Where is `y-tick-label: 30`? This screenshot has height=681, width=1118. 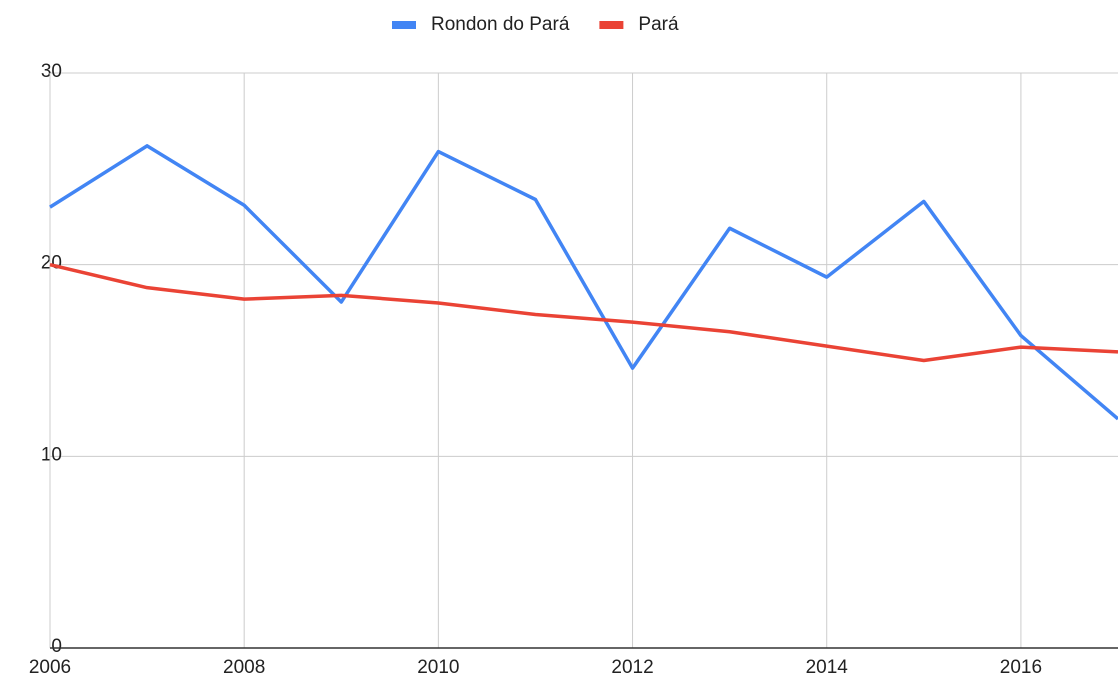
y-tick-label: 30 is located at coordinates (51, 71).